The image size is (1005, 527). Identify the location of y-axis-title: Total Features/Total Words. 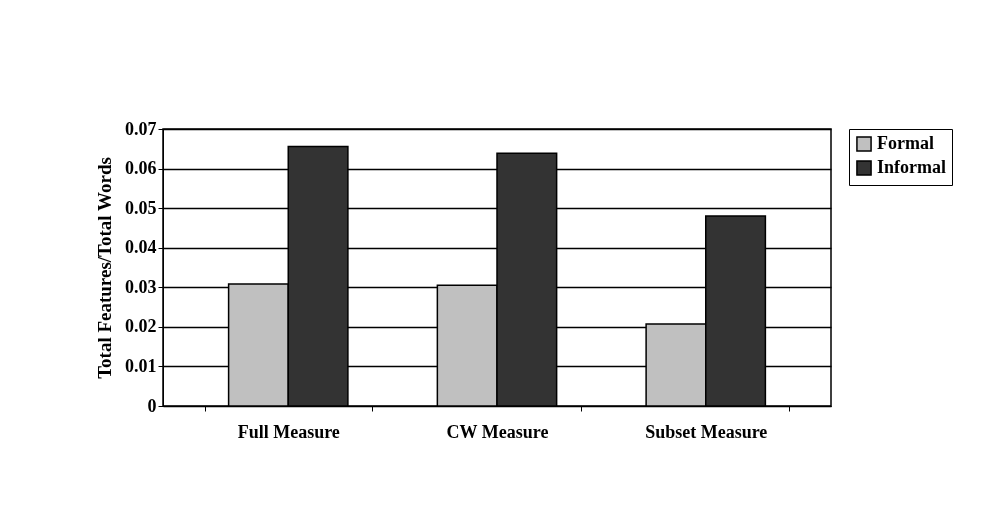
(104, 268).